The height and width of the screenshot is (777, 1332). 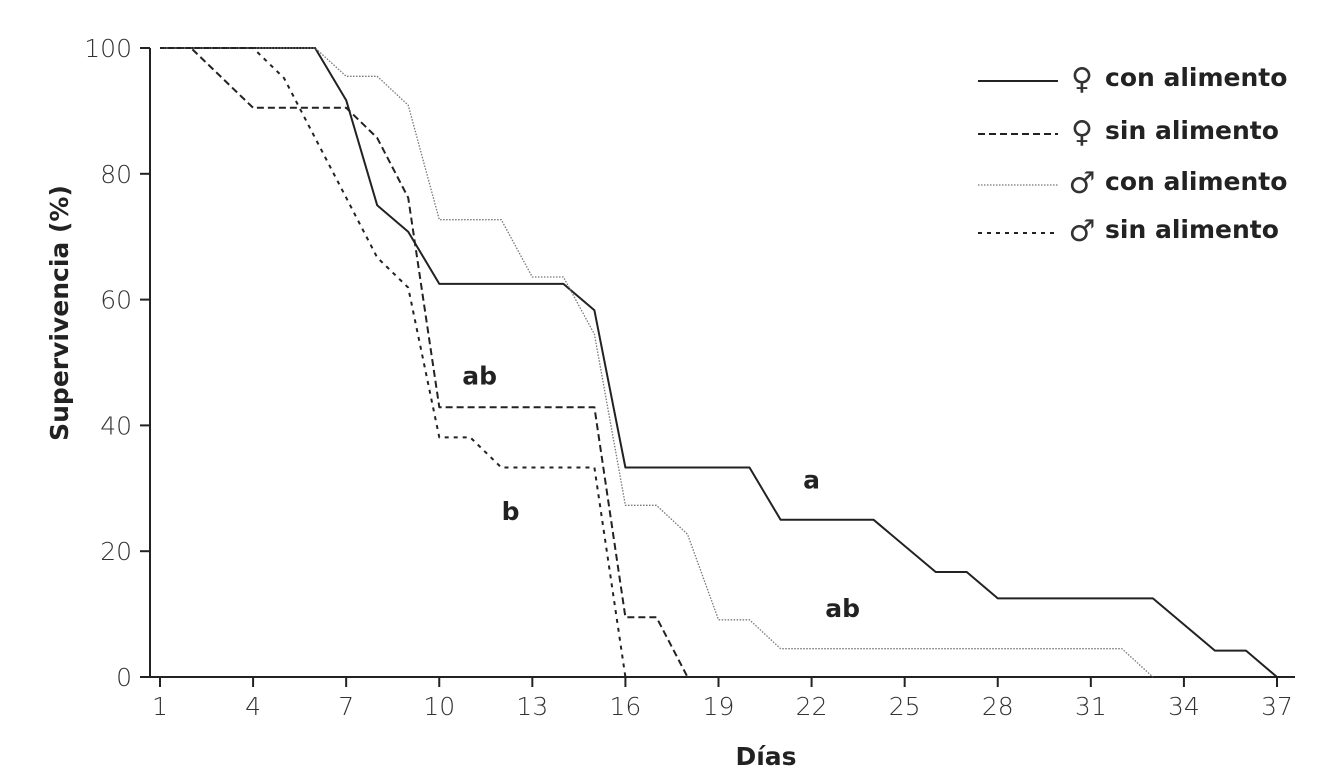 I want to click on x-tick-label: 10, so click(x=439, y=706).